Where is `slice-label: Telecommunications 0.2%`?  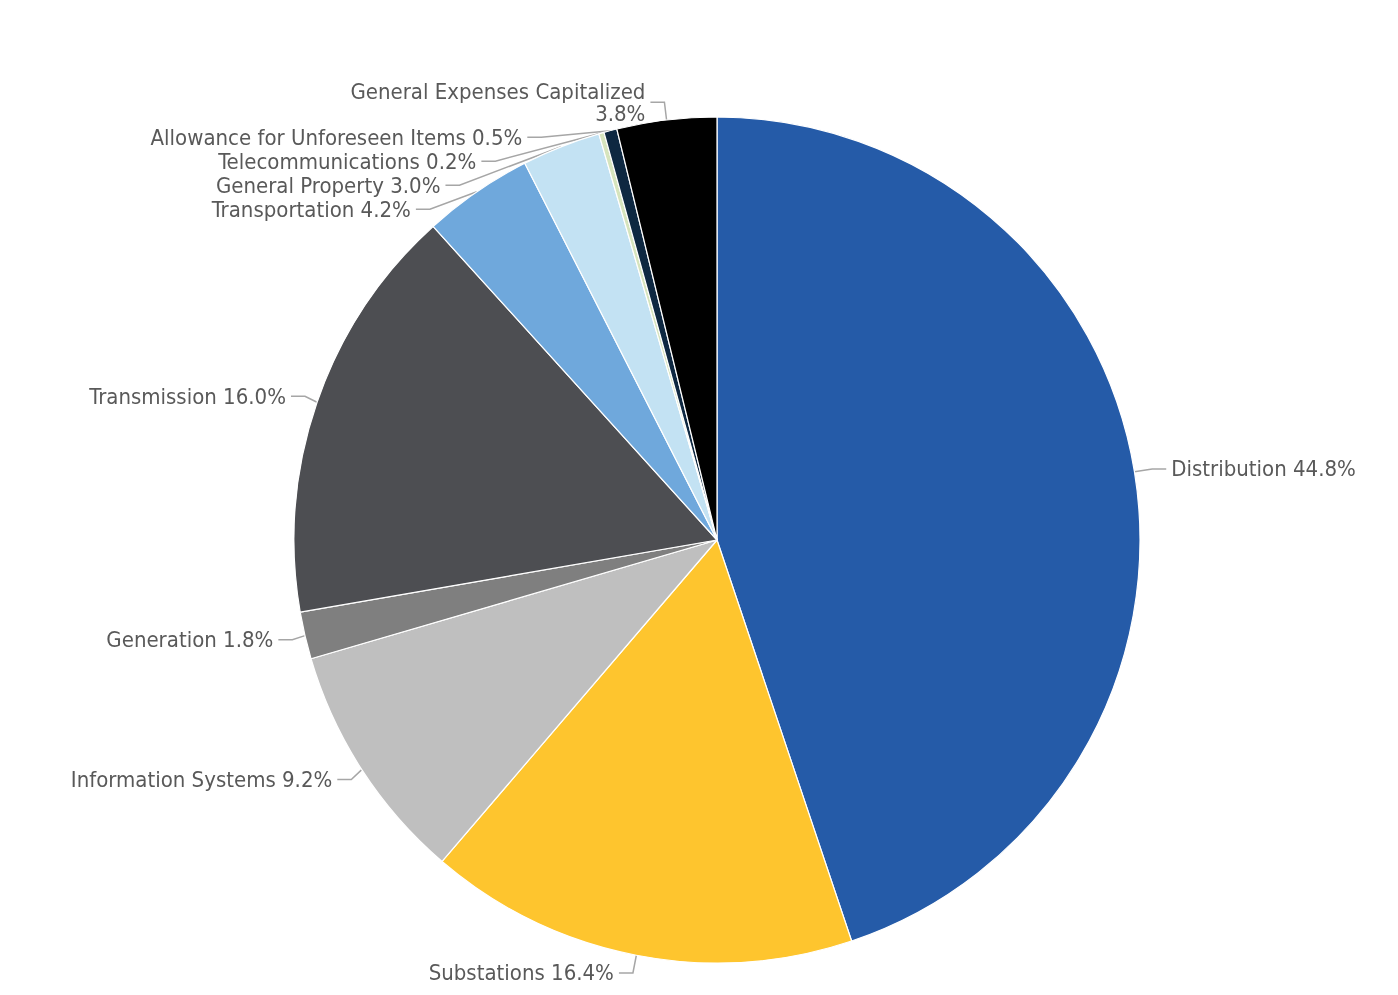 slice-label: Telecommunications 0.2% is located at coordinates (347, 161).